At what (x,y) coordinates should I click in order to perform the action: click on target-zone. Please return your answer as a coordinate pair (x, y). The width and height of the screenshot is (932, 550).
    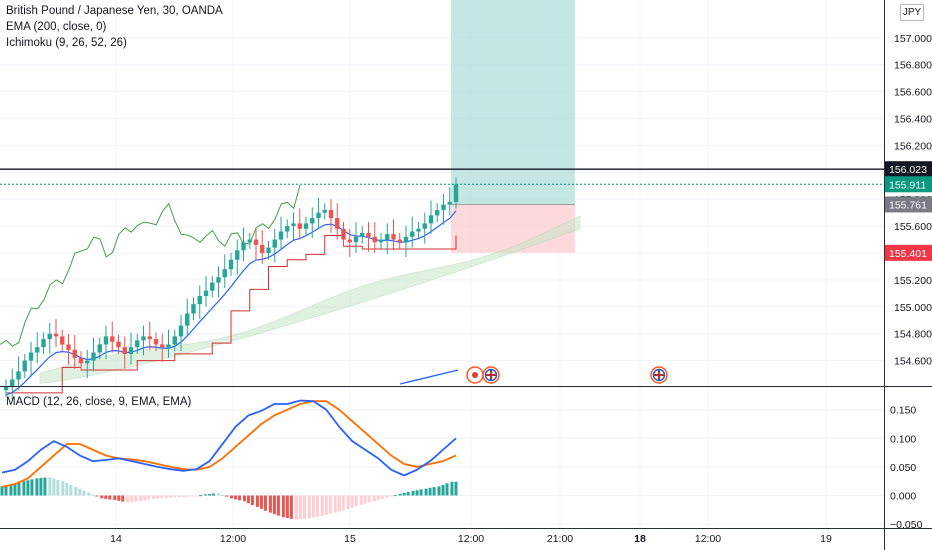
    Looking at the image, I should click on (513, 102).